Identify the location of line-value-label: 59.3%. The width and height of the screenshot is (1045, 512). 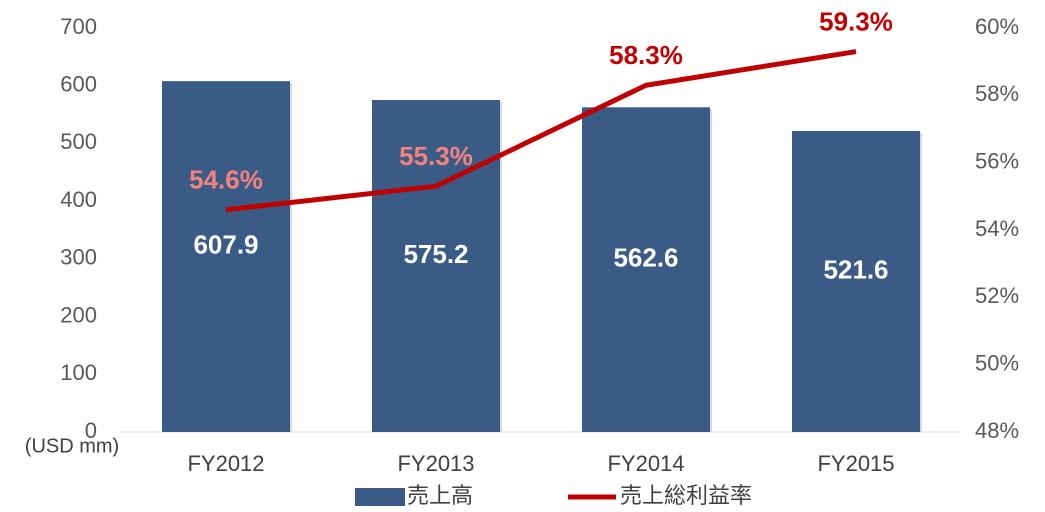
(856, 21).